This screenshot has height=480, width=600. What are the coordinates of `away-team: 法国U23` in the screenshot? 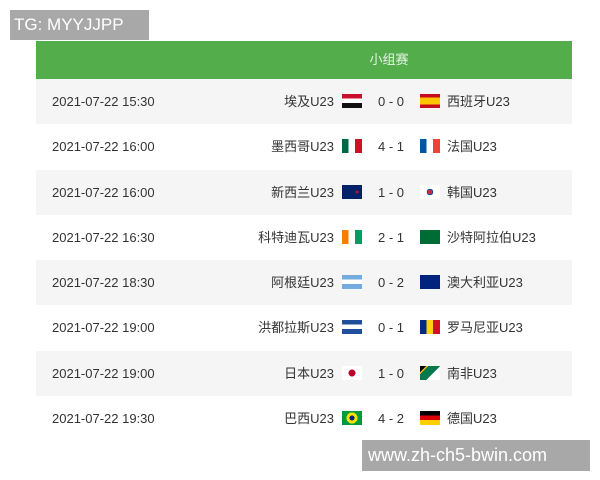 It's located at (472, 147).